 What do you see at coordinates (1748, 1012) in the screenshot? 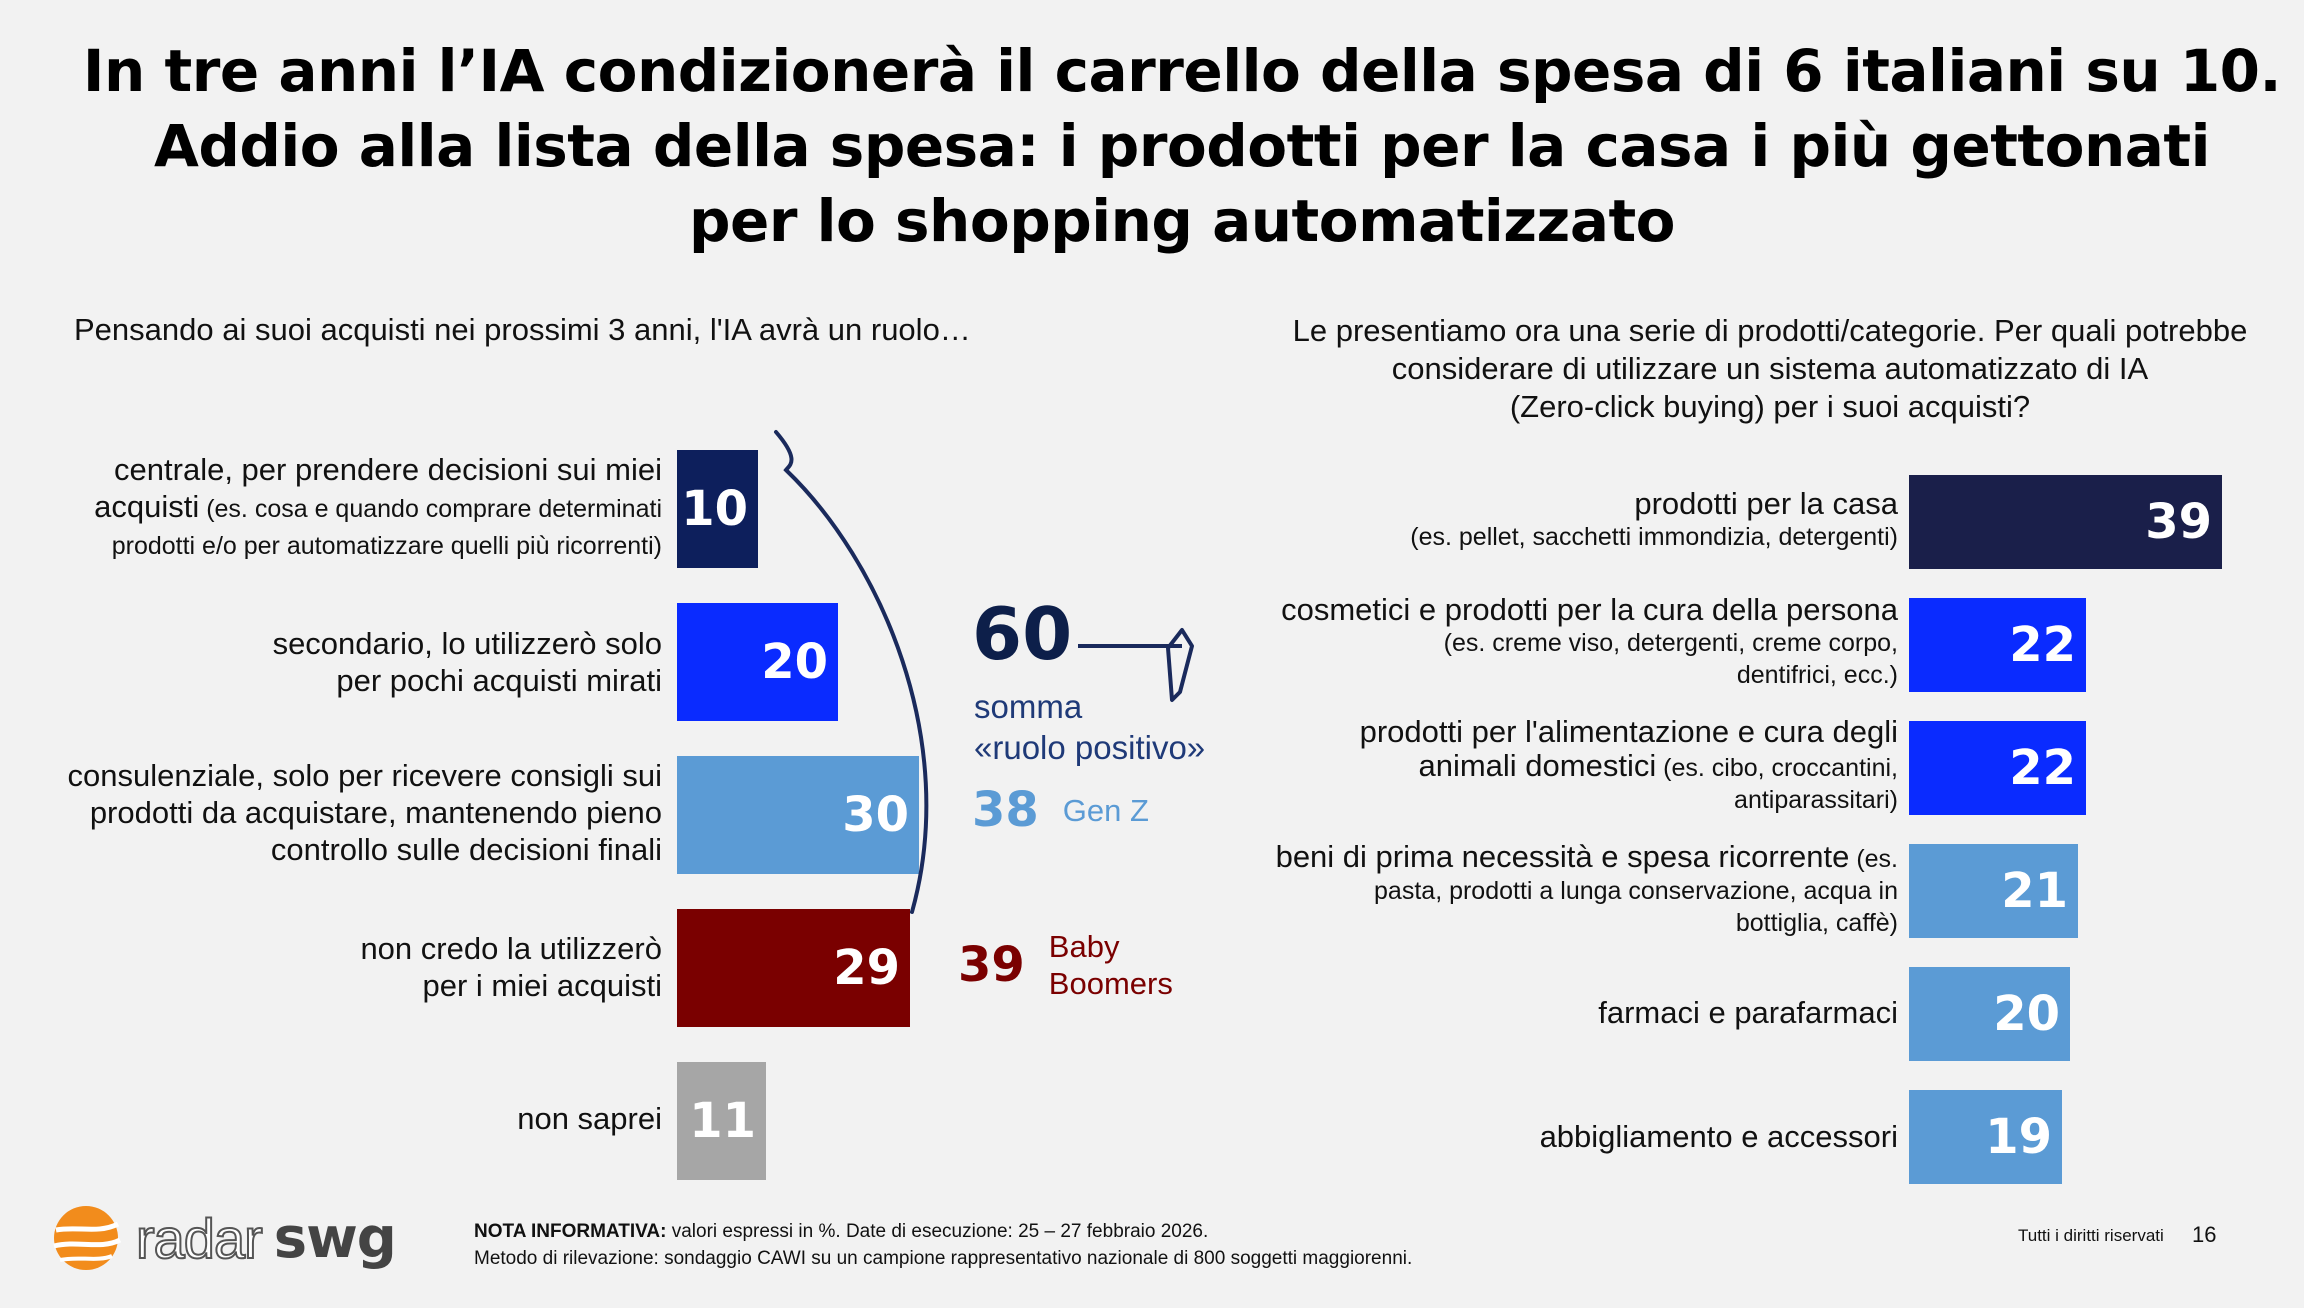
I see `right-category-label: farmaci e parafarmaci` at bounding box center [1748, 1012].